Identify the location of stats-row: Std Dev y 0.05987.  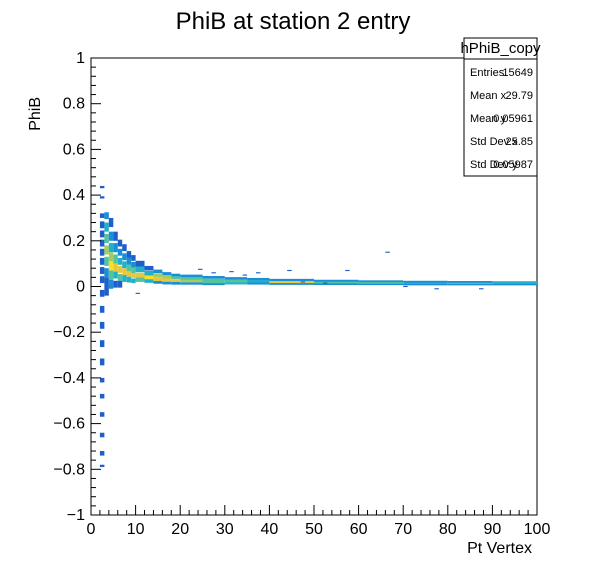
(501, 165).